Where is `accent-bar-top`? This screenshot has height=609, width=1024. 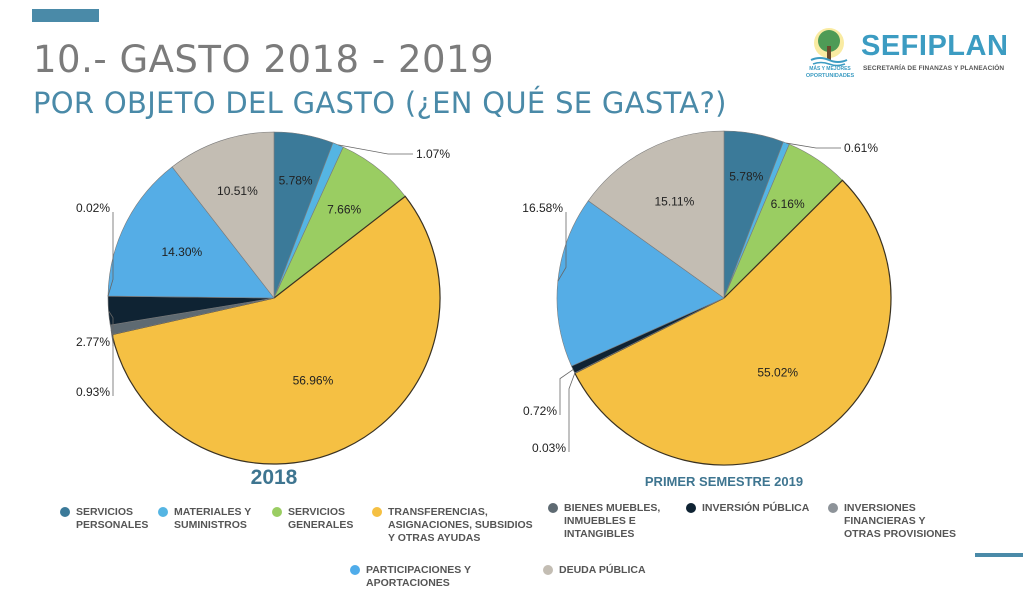 accent-bar-top is located at coordinates (65, 15).